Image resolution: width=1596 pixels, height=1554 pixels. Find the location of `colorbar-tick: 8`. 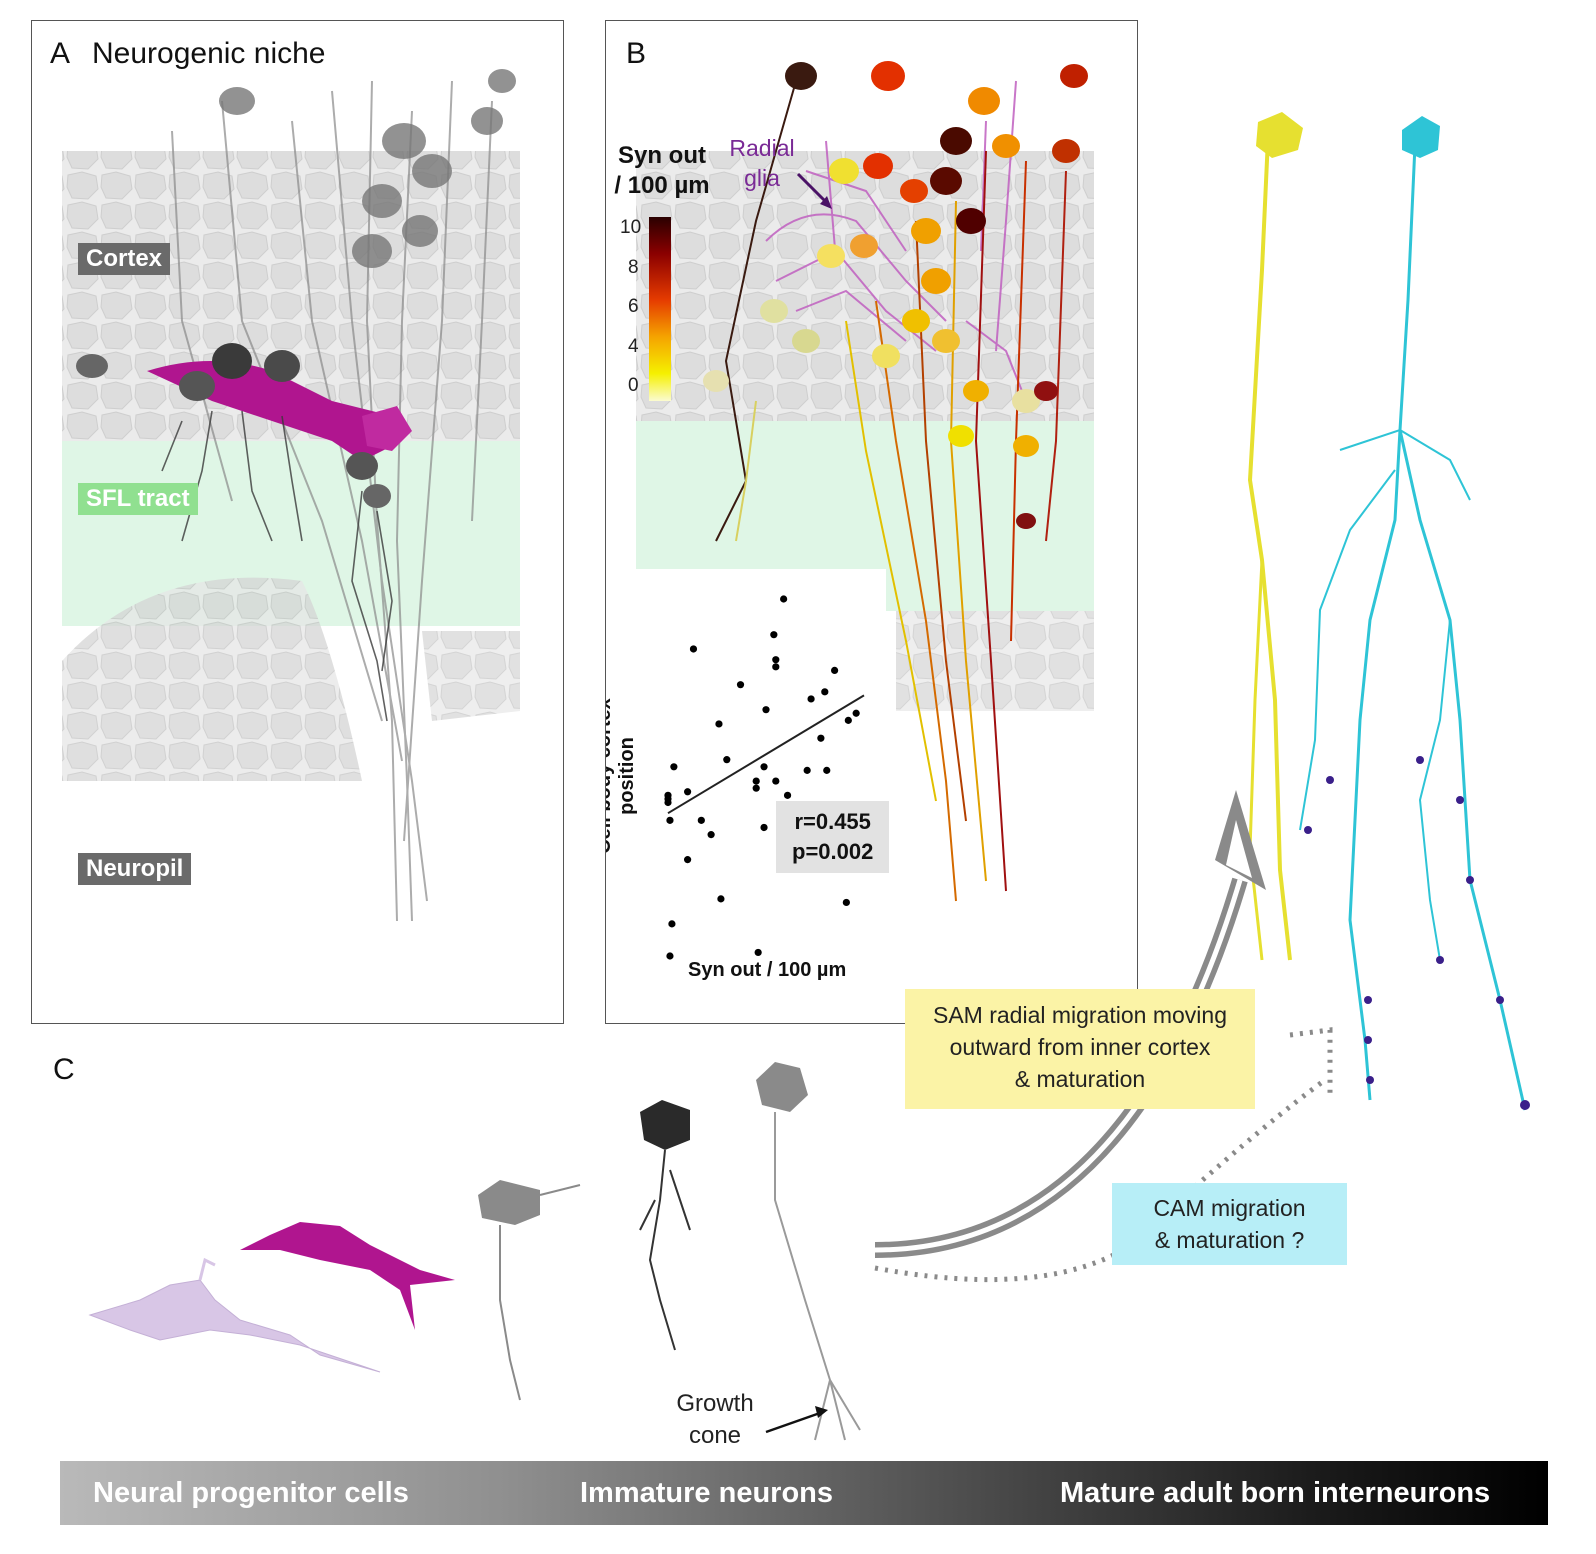

colorbar-tick: 8 is located at coordinates (633, 267).